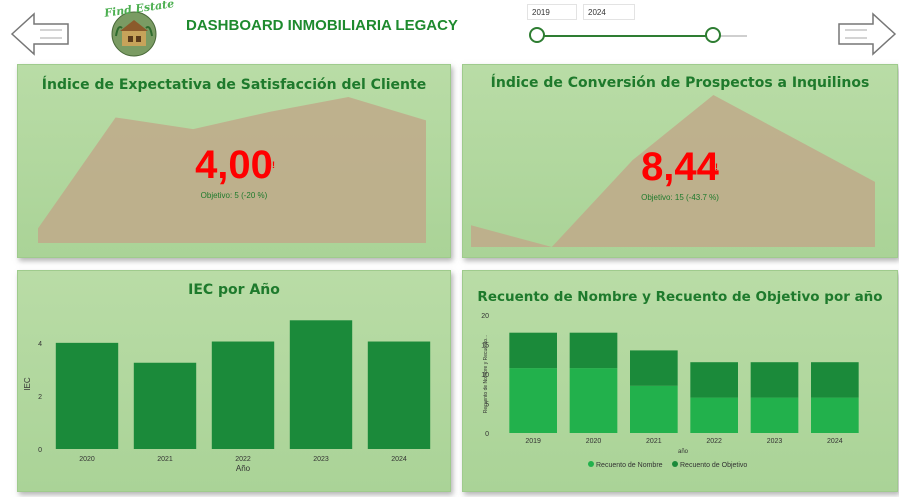 The image size is (899, 497). I want to click on y-tick-label: 10, so click(485, 375).